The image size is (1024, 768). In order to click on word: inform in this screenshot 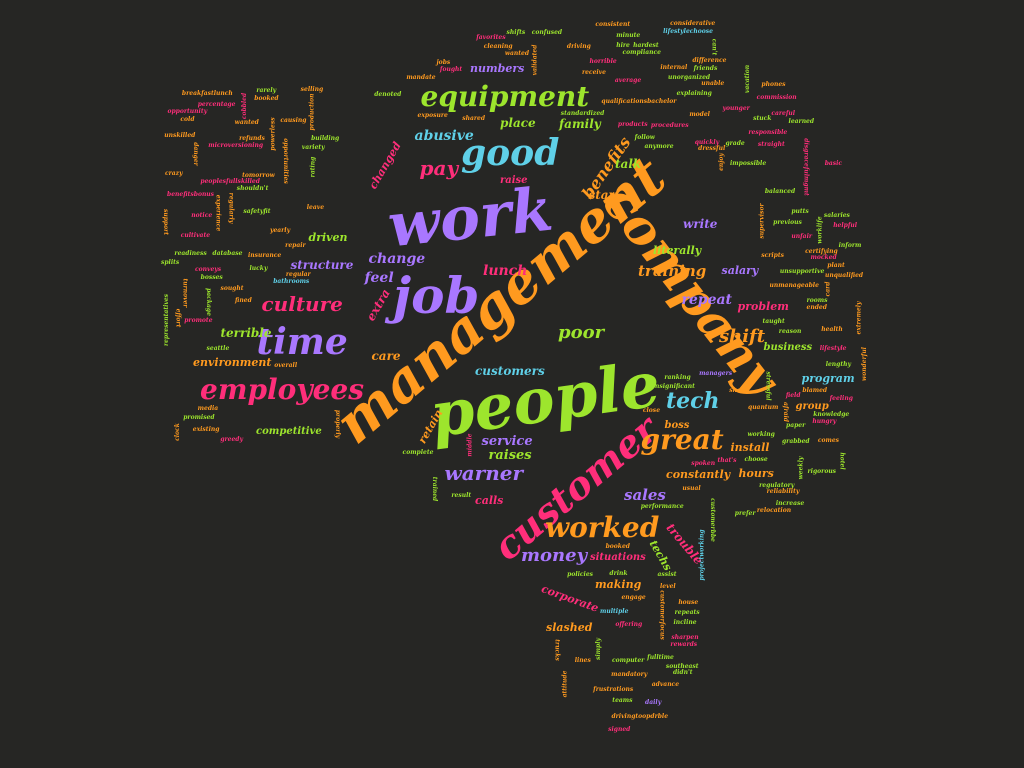, I will do `click(850, 246)`.